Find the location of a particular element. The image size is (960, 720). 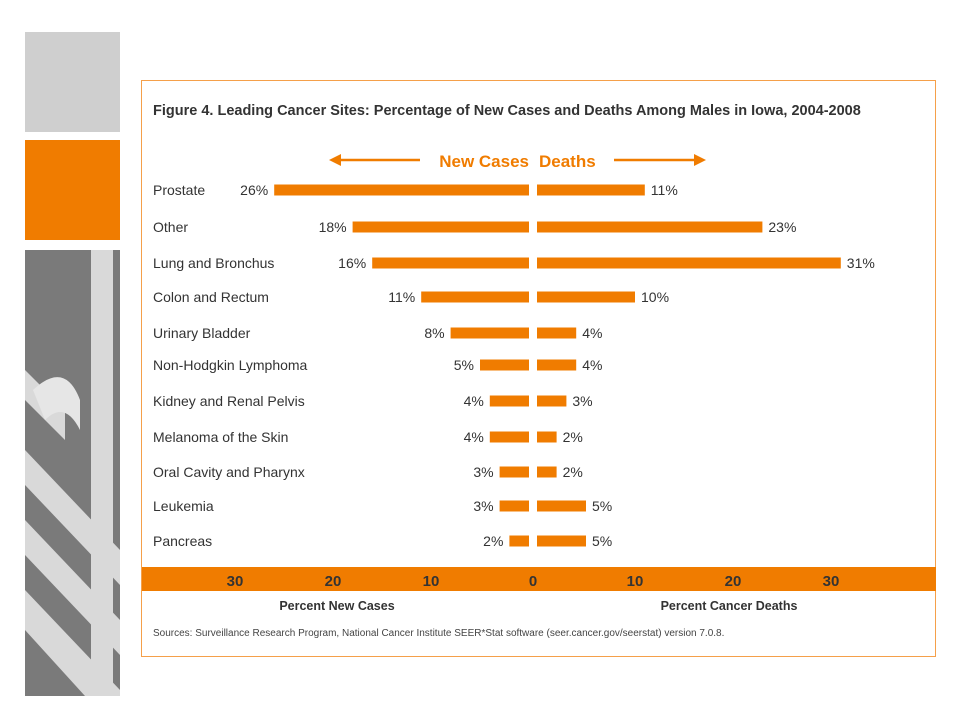

chart-row: Other 18% 23% is located at coordinates (474, 227).